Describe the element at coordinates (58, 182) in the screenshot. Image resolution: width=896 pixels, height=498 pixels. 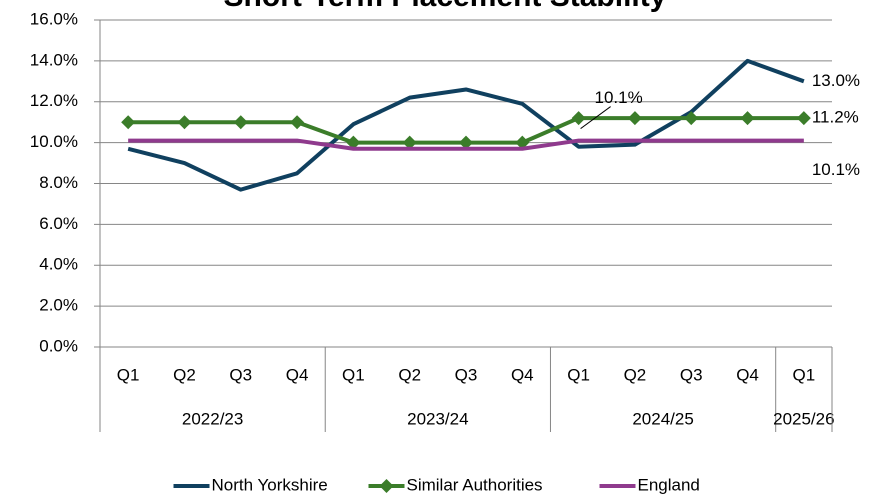
I see `y-tick-label: 8.0%` at that location.